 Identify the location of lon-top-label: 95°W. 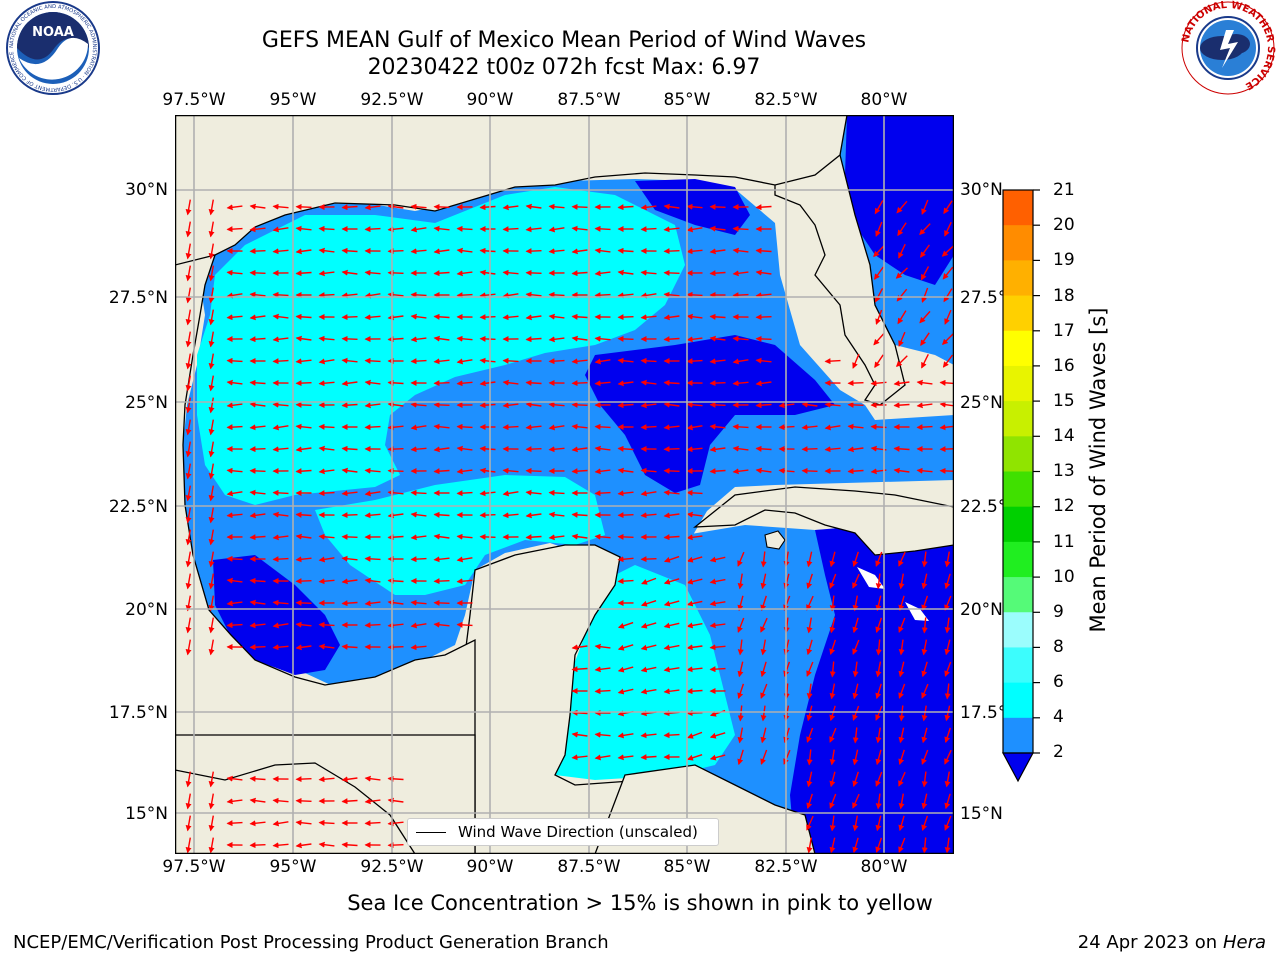
(293, 100).